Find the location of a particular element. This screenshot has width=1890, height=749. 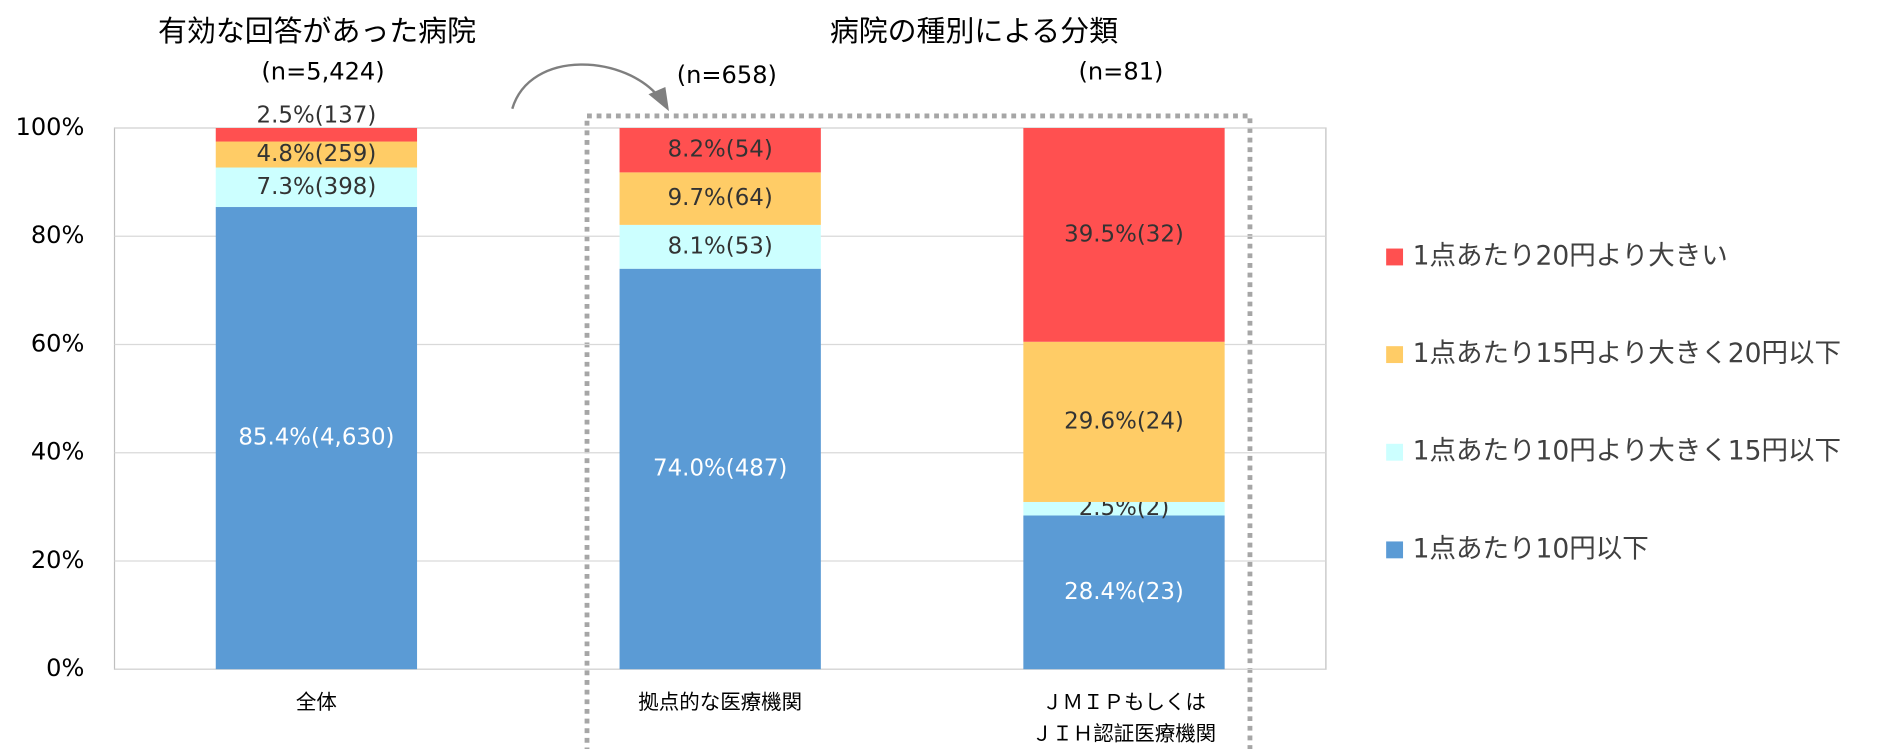

data-label: 8.1%(53) is located at coordinates (720, 246).